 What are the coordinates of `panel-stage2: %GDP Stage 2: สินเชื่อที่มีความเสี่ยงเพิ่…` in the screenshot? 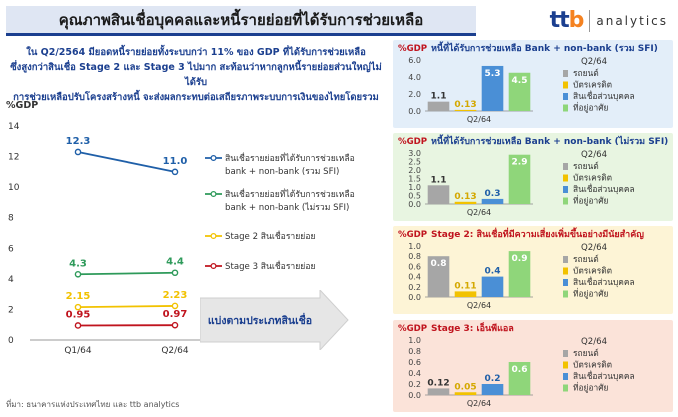 It's located at (533, 270).